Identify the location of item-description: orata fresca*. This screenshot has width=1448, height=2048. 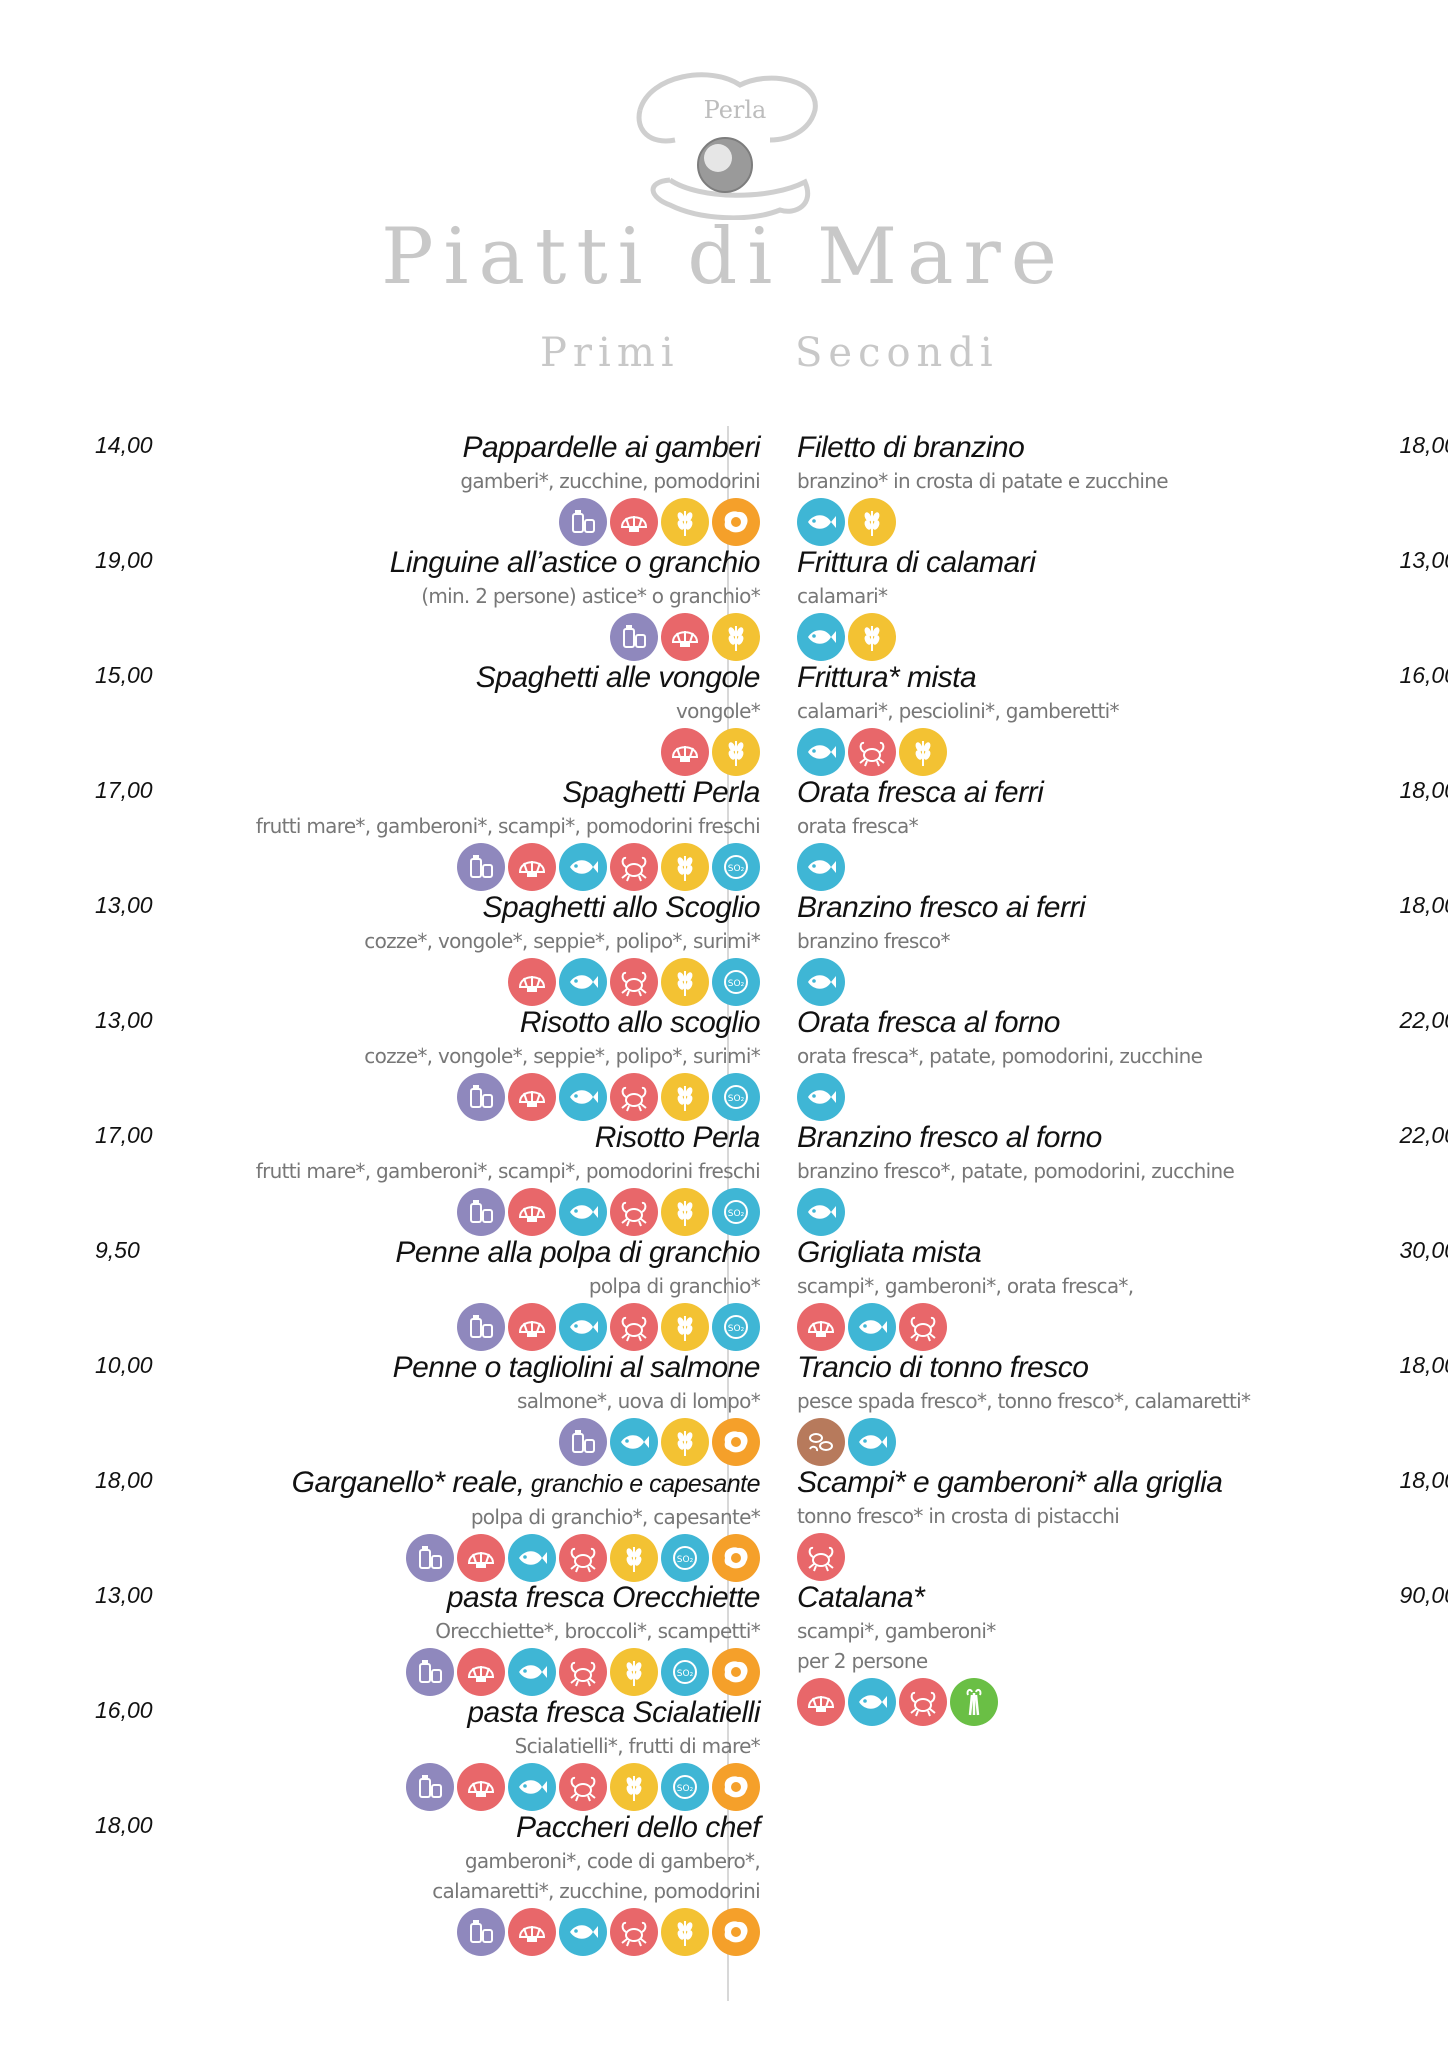
(858, 826).